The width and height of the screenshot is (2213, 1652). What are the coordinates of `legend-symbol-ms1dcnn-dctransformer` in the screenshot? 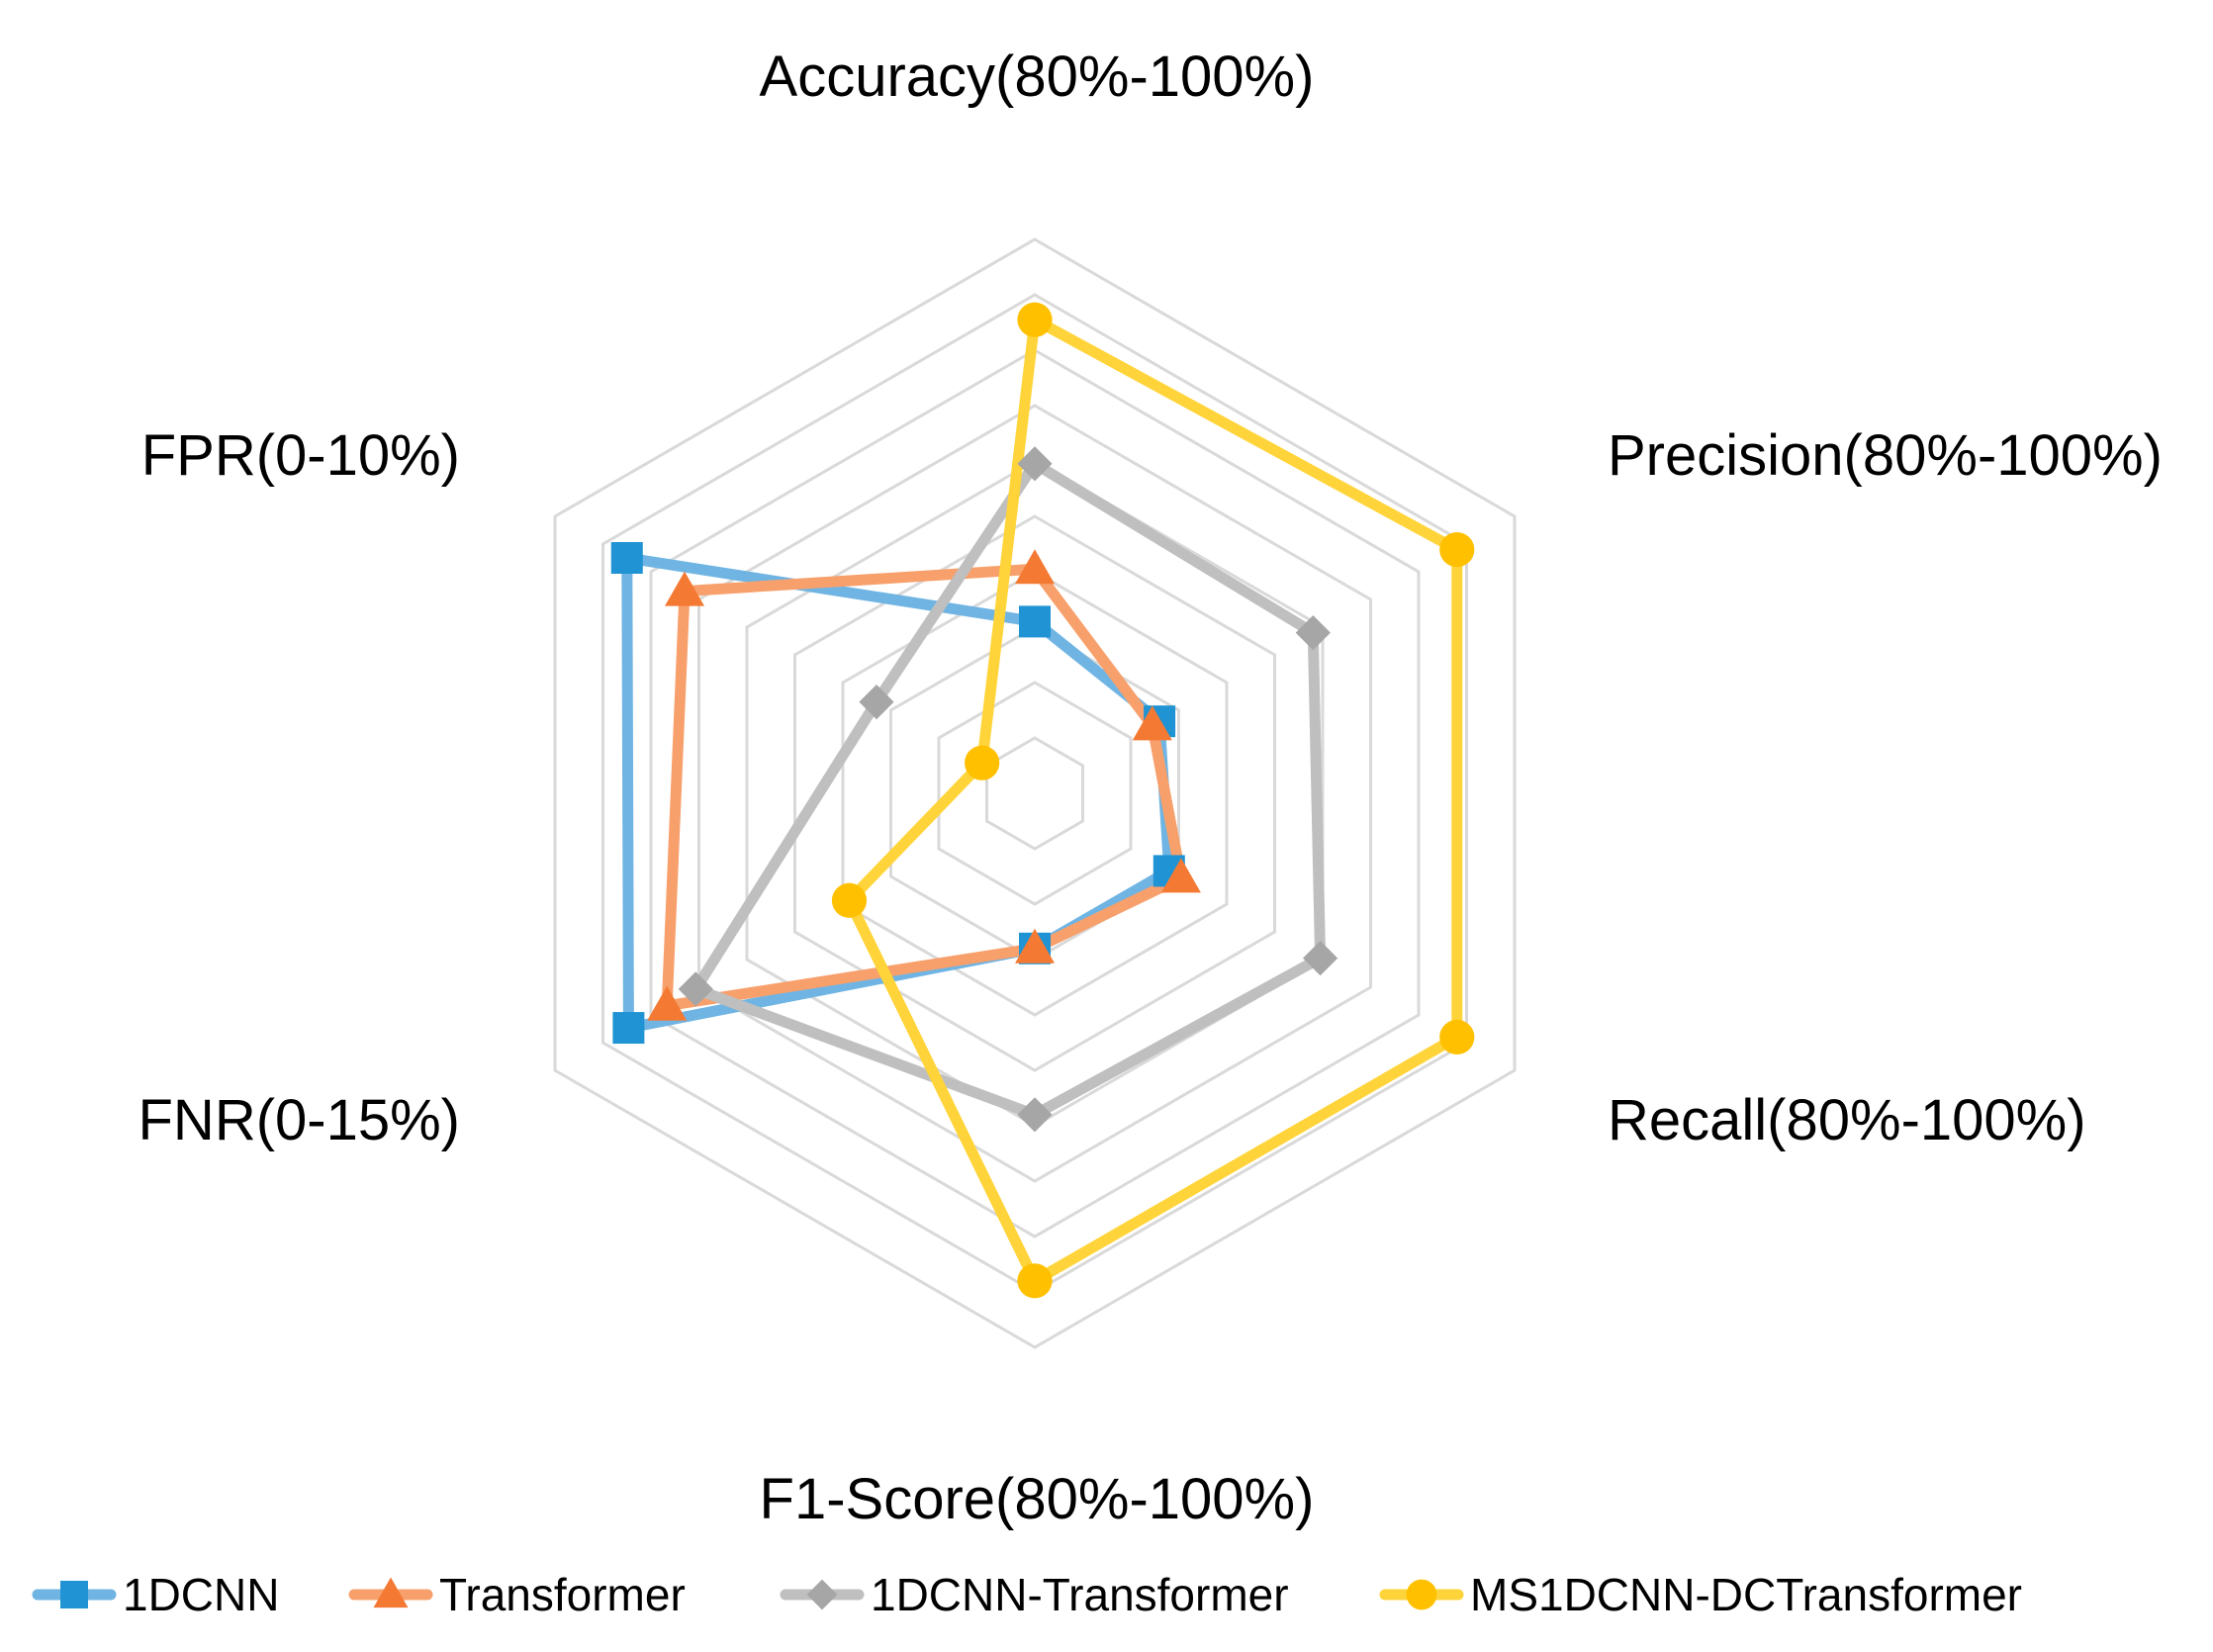 It's located at (1421, 1595).